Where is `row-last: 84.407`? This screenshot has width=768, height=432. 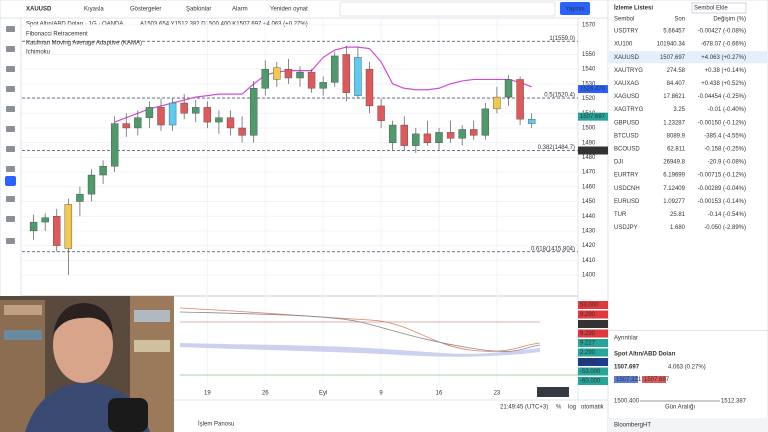
row-last: 84.407 is located at coordinates (676, 84).